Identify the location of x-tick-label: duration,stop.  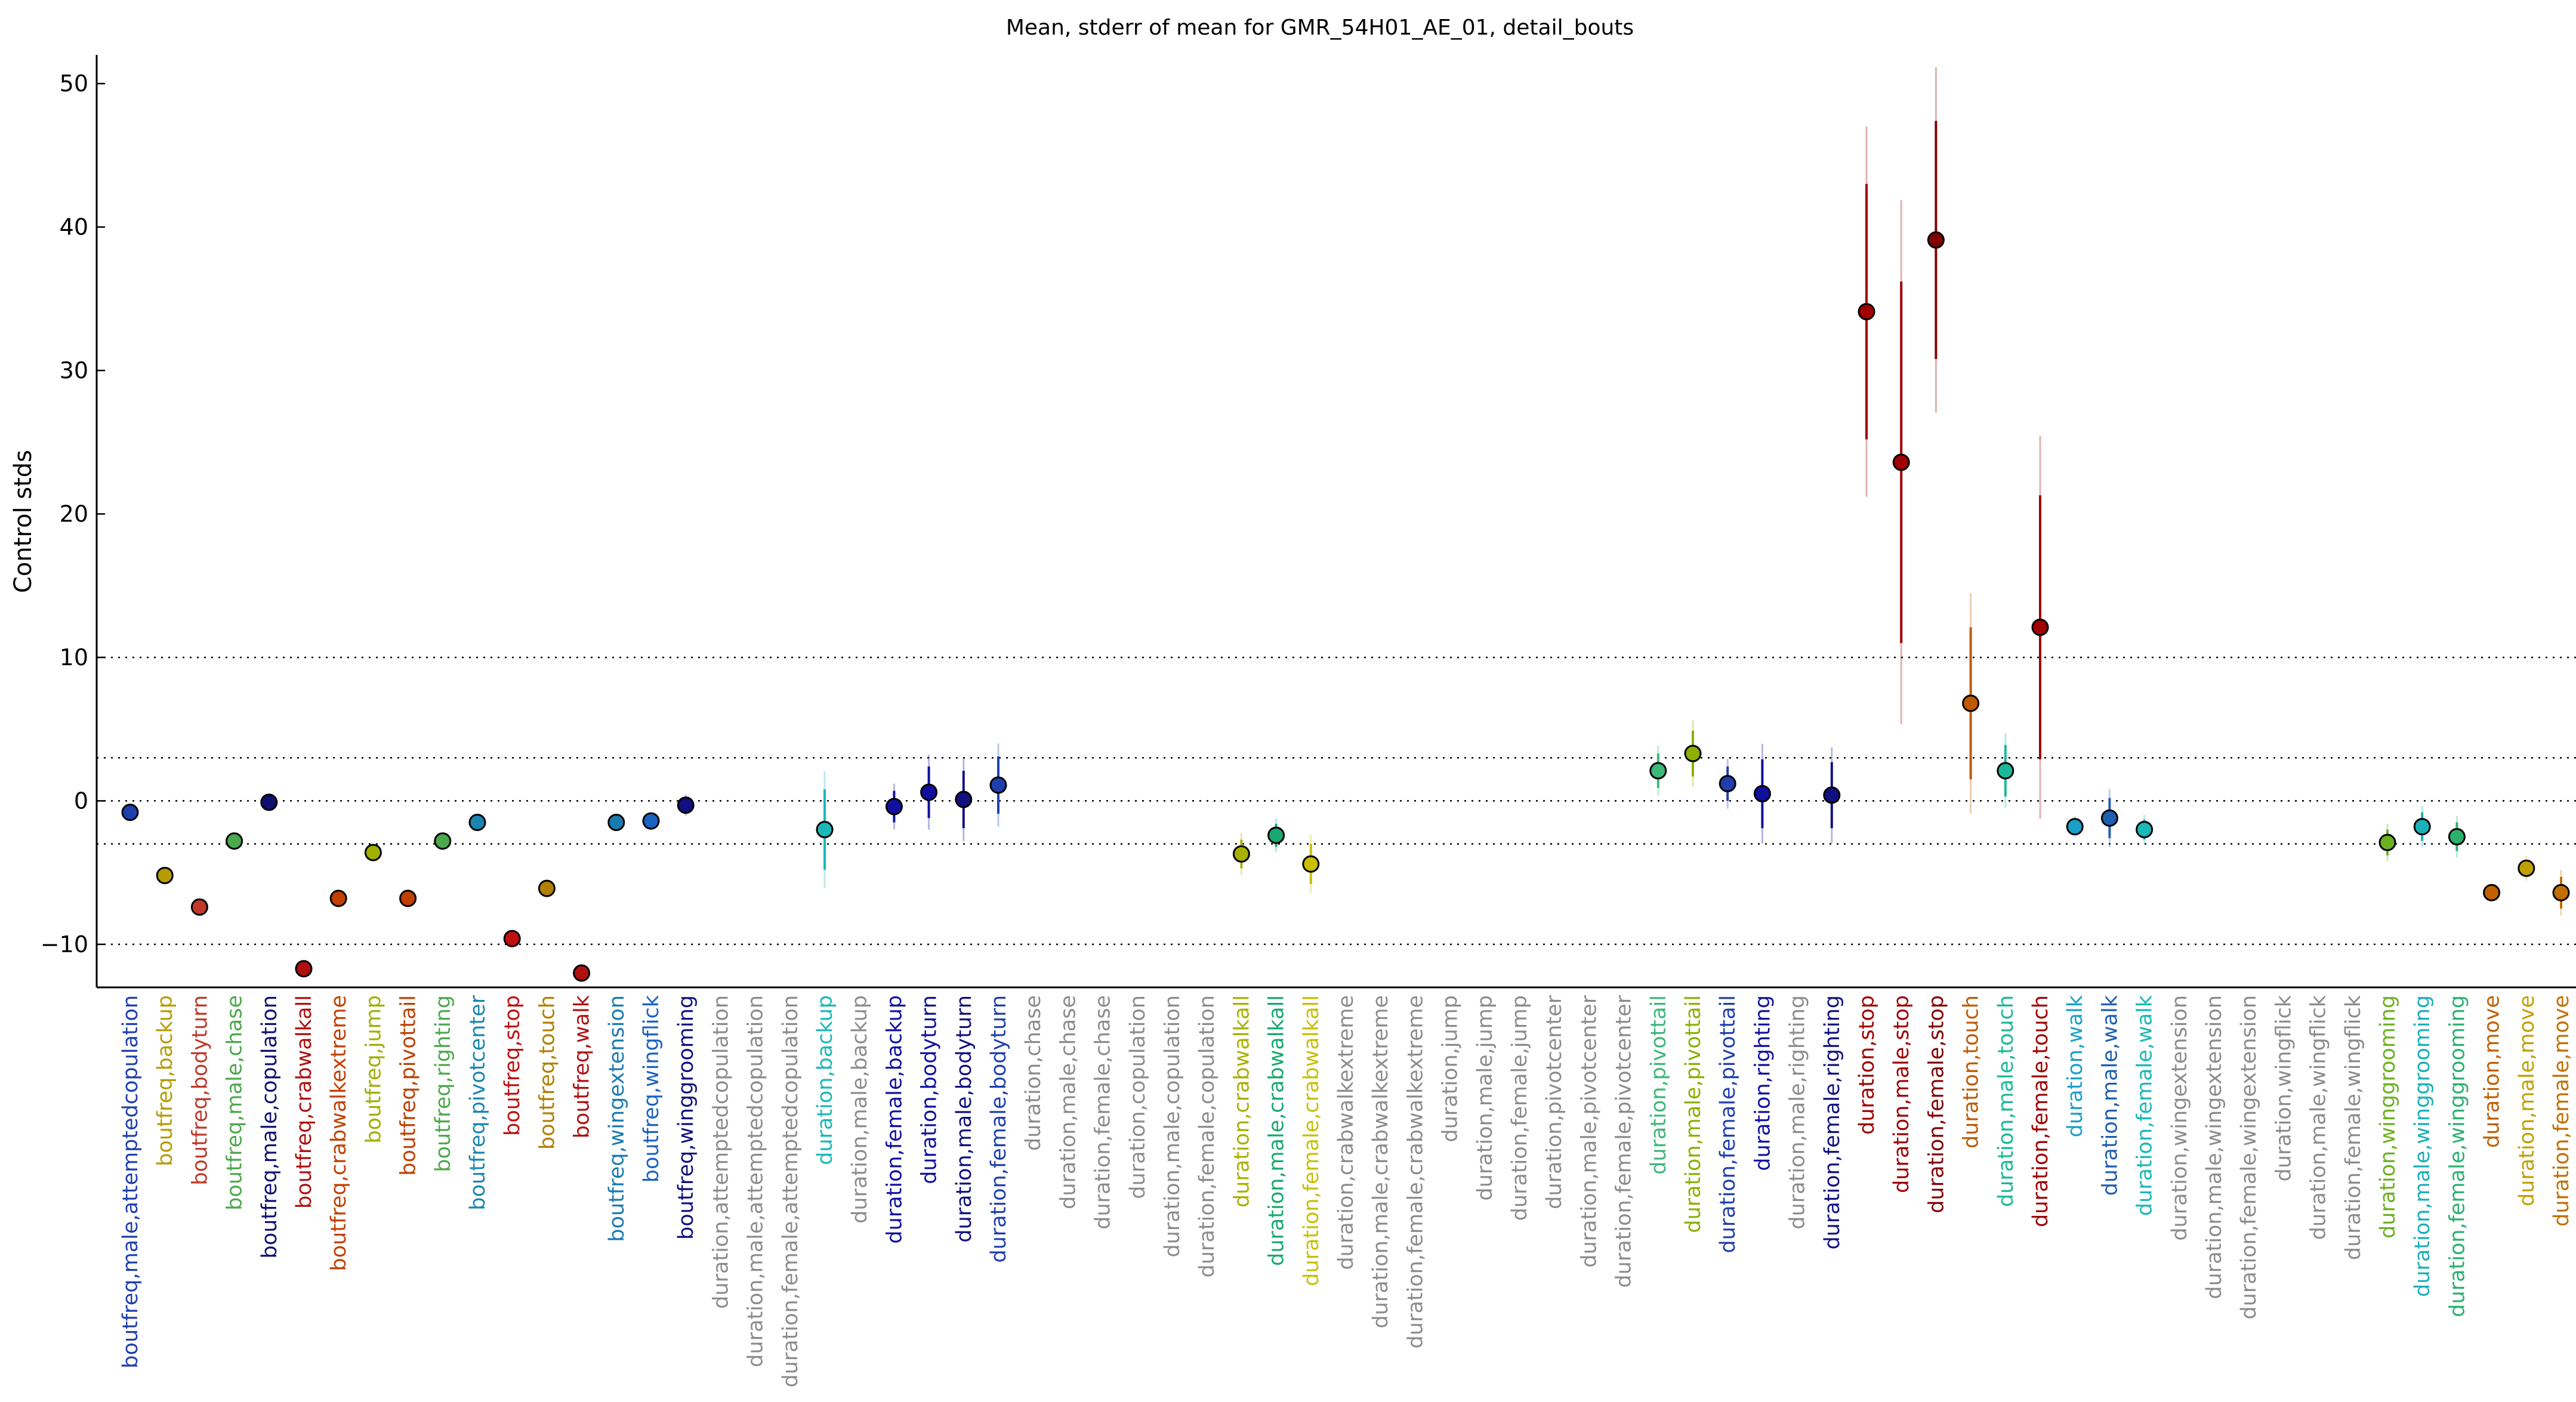
(1867, 1065).